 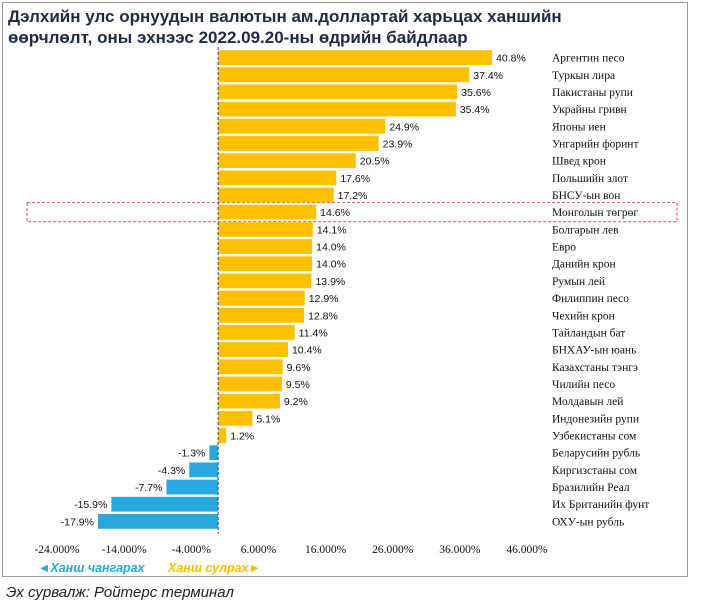 What do you see at coordinates (120, 592) in the screenshot?
I see `source-note: Эх сурвалж: Ройтерс терминал` at bounding box center [120, 592].